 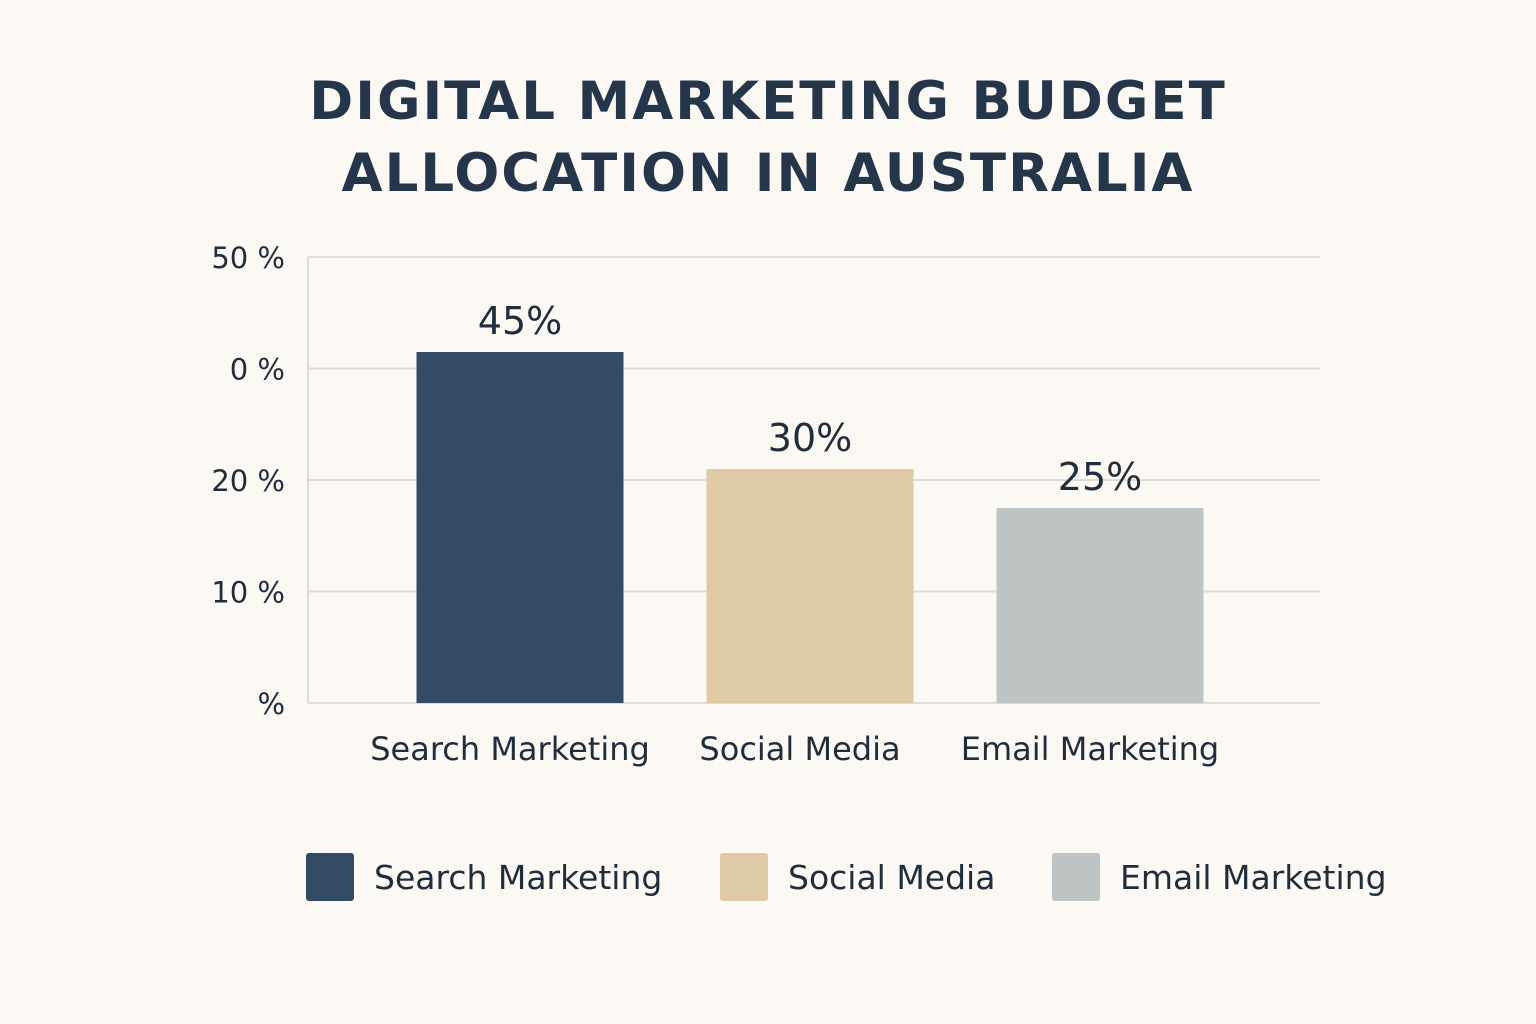 I want to click on x-tick-label-social-media: Social Media, so click(x=799, y=749).